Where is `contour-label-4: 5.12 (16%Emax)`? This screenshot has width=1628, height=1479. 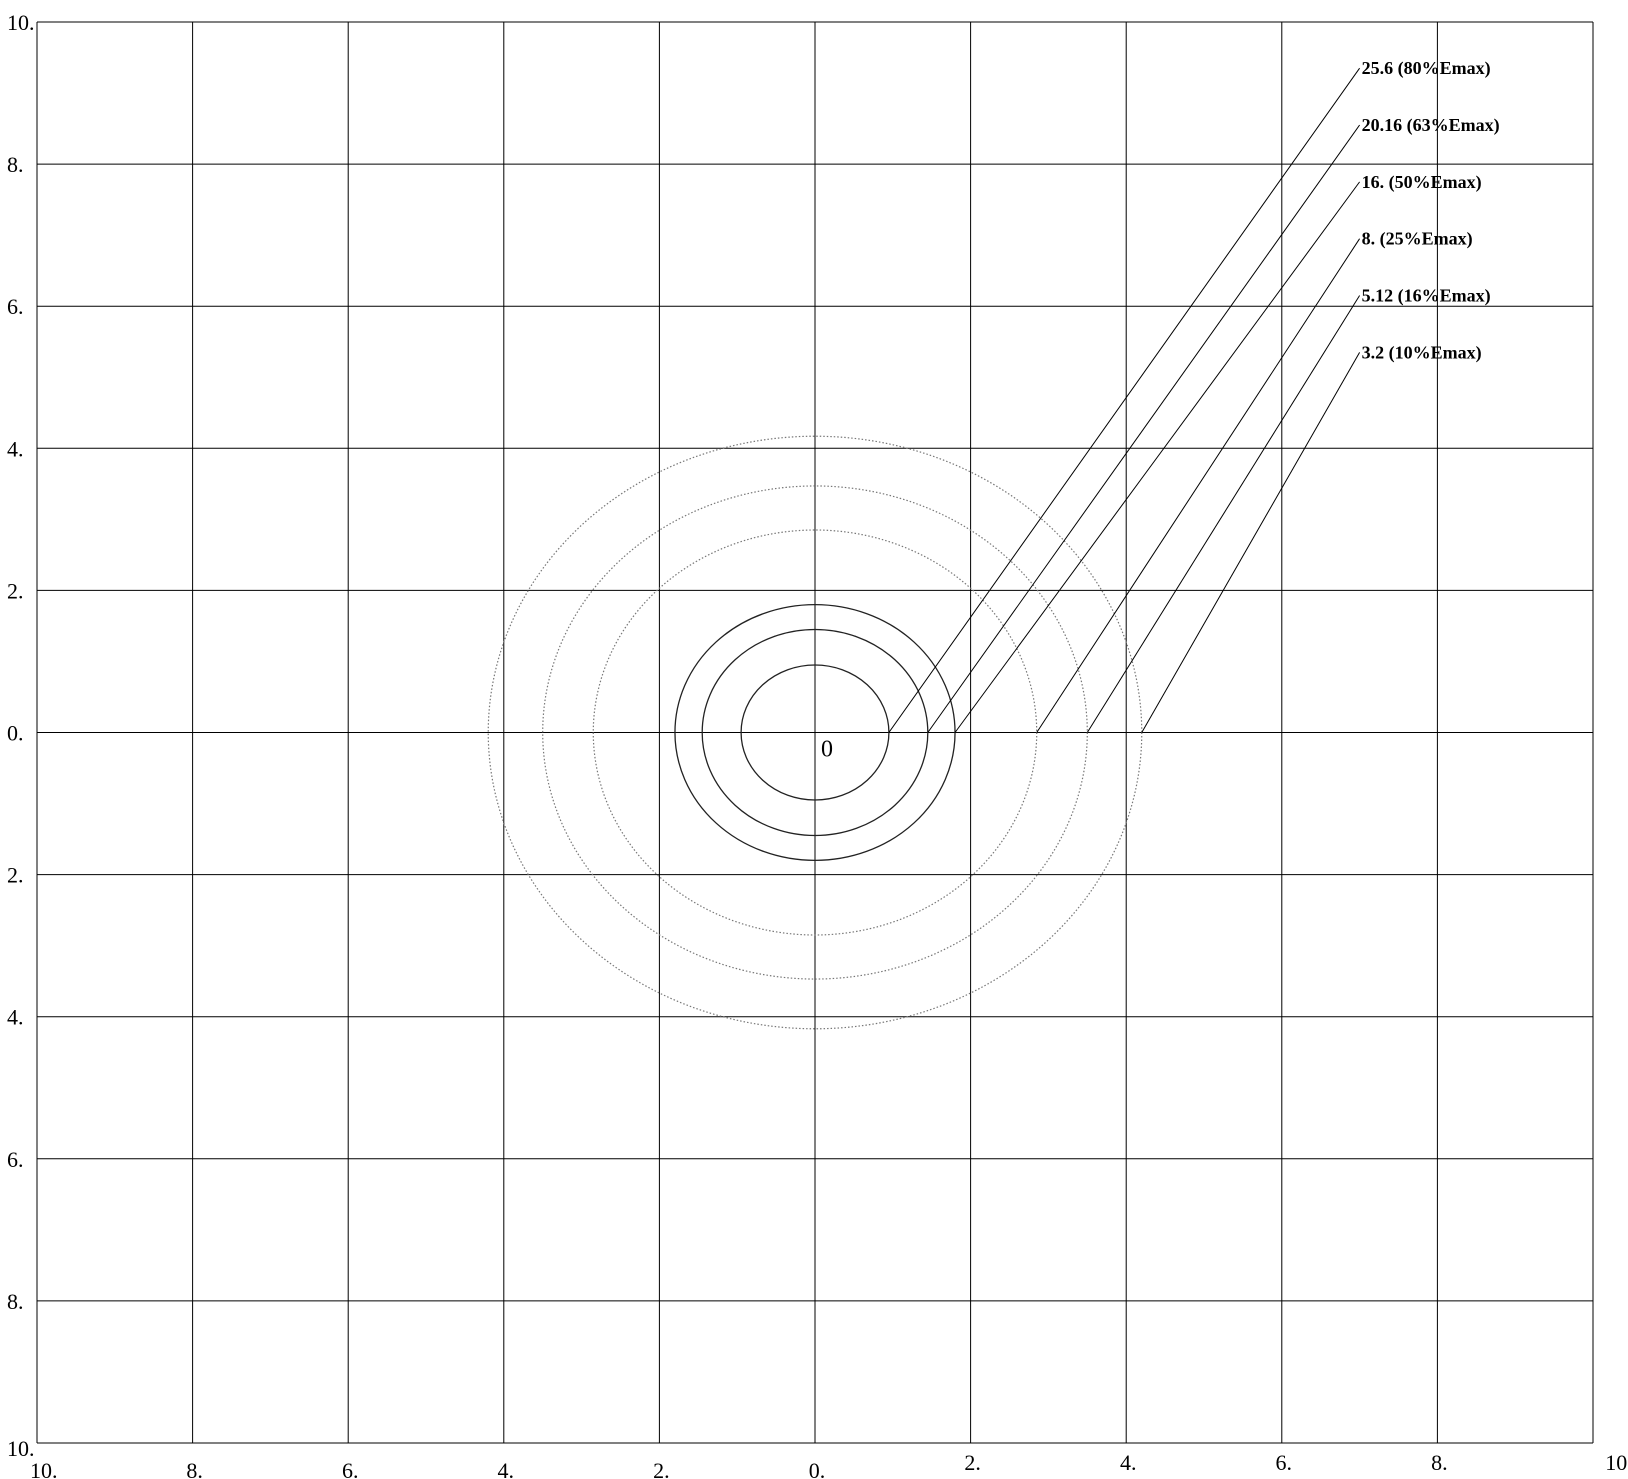
contour-label-4: 5.12 (16%Emax) is located at coordinates (1426, 296).